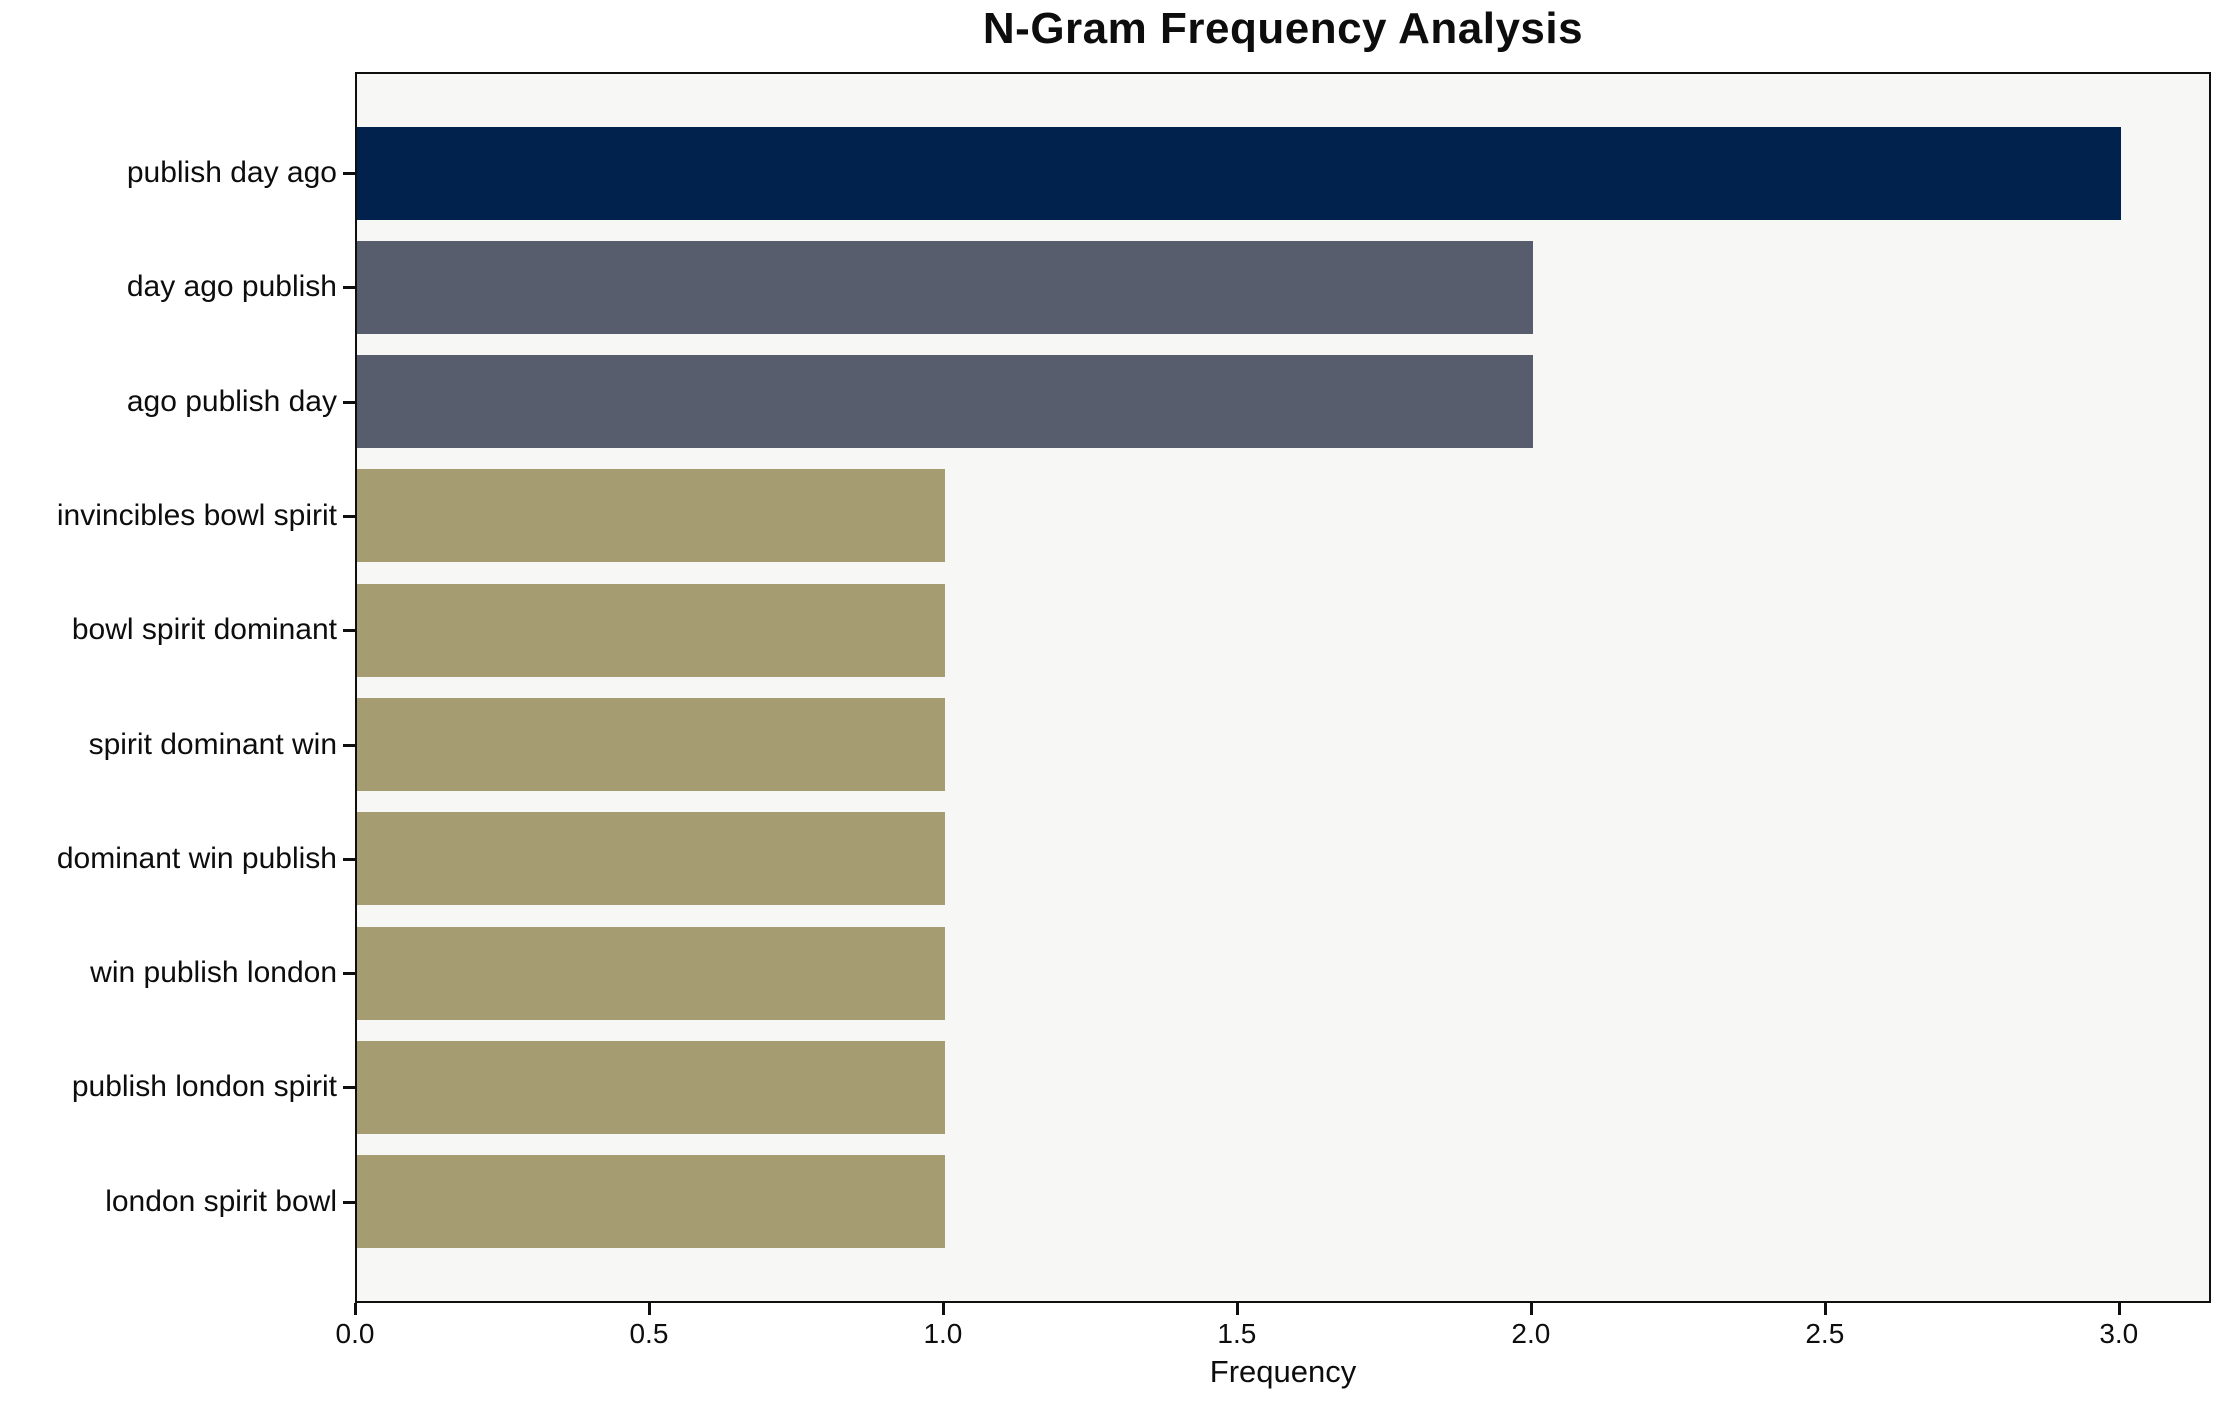  Describe the element at coordinates (196, 858) in the screenshot. I see `y-tick-label: dominant win publish` at that location.